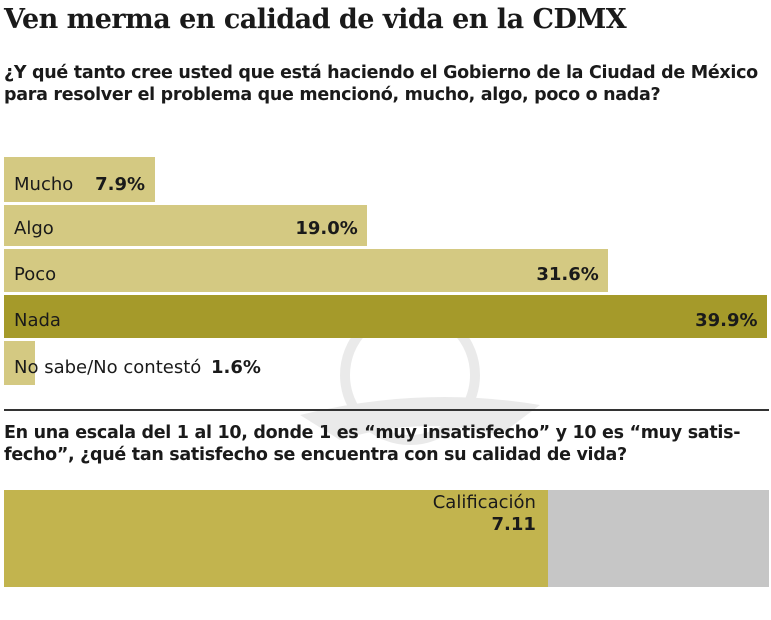 Image resolution: width=771 pixels, height=620 pixels. What do you see at coordinates (276, 538) in the screenshot?
I see `score-bar-fill` at bounding box center [276, 538].